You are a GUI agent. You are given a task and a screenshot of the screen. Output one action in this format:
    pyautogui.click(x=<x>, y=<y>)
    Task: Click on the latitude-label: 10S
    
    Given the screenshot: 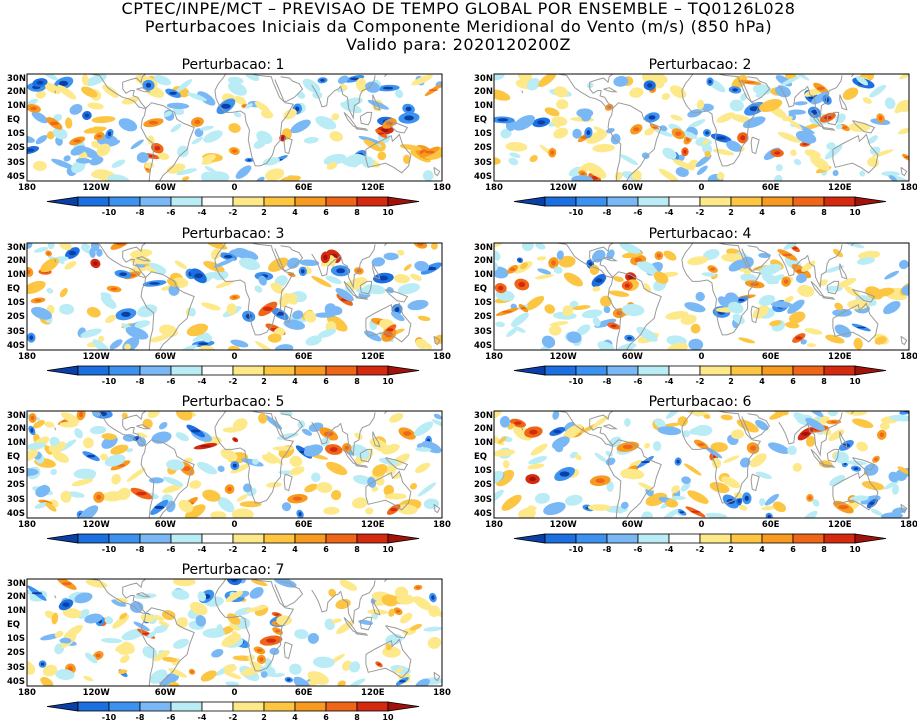 What is the action you would take?
    pyautogui.click(x=16, y=638)
    